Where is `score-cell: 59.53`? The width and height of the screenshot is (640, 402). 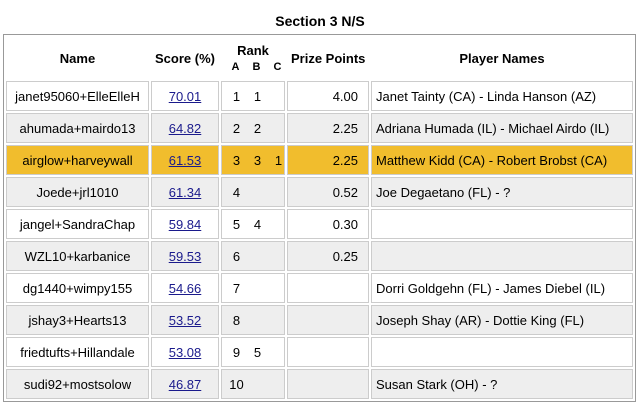 score-cell: 59.53 is located at coordinates (185, 256).